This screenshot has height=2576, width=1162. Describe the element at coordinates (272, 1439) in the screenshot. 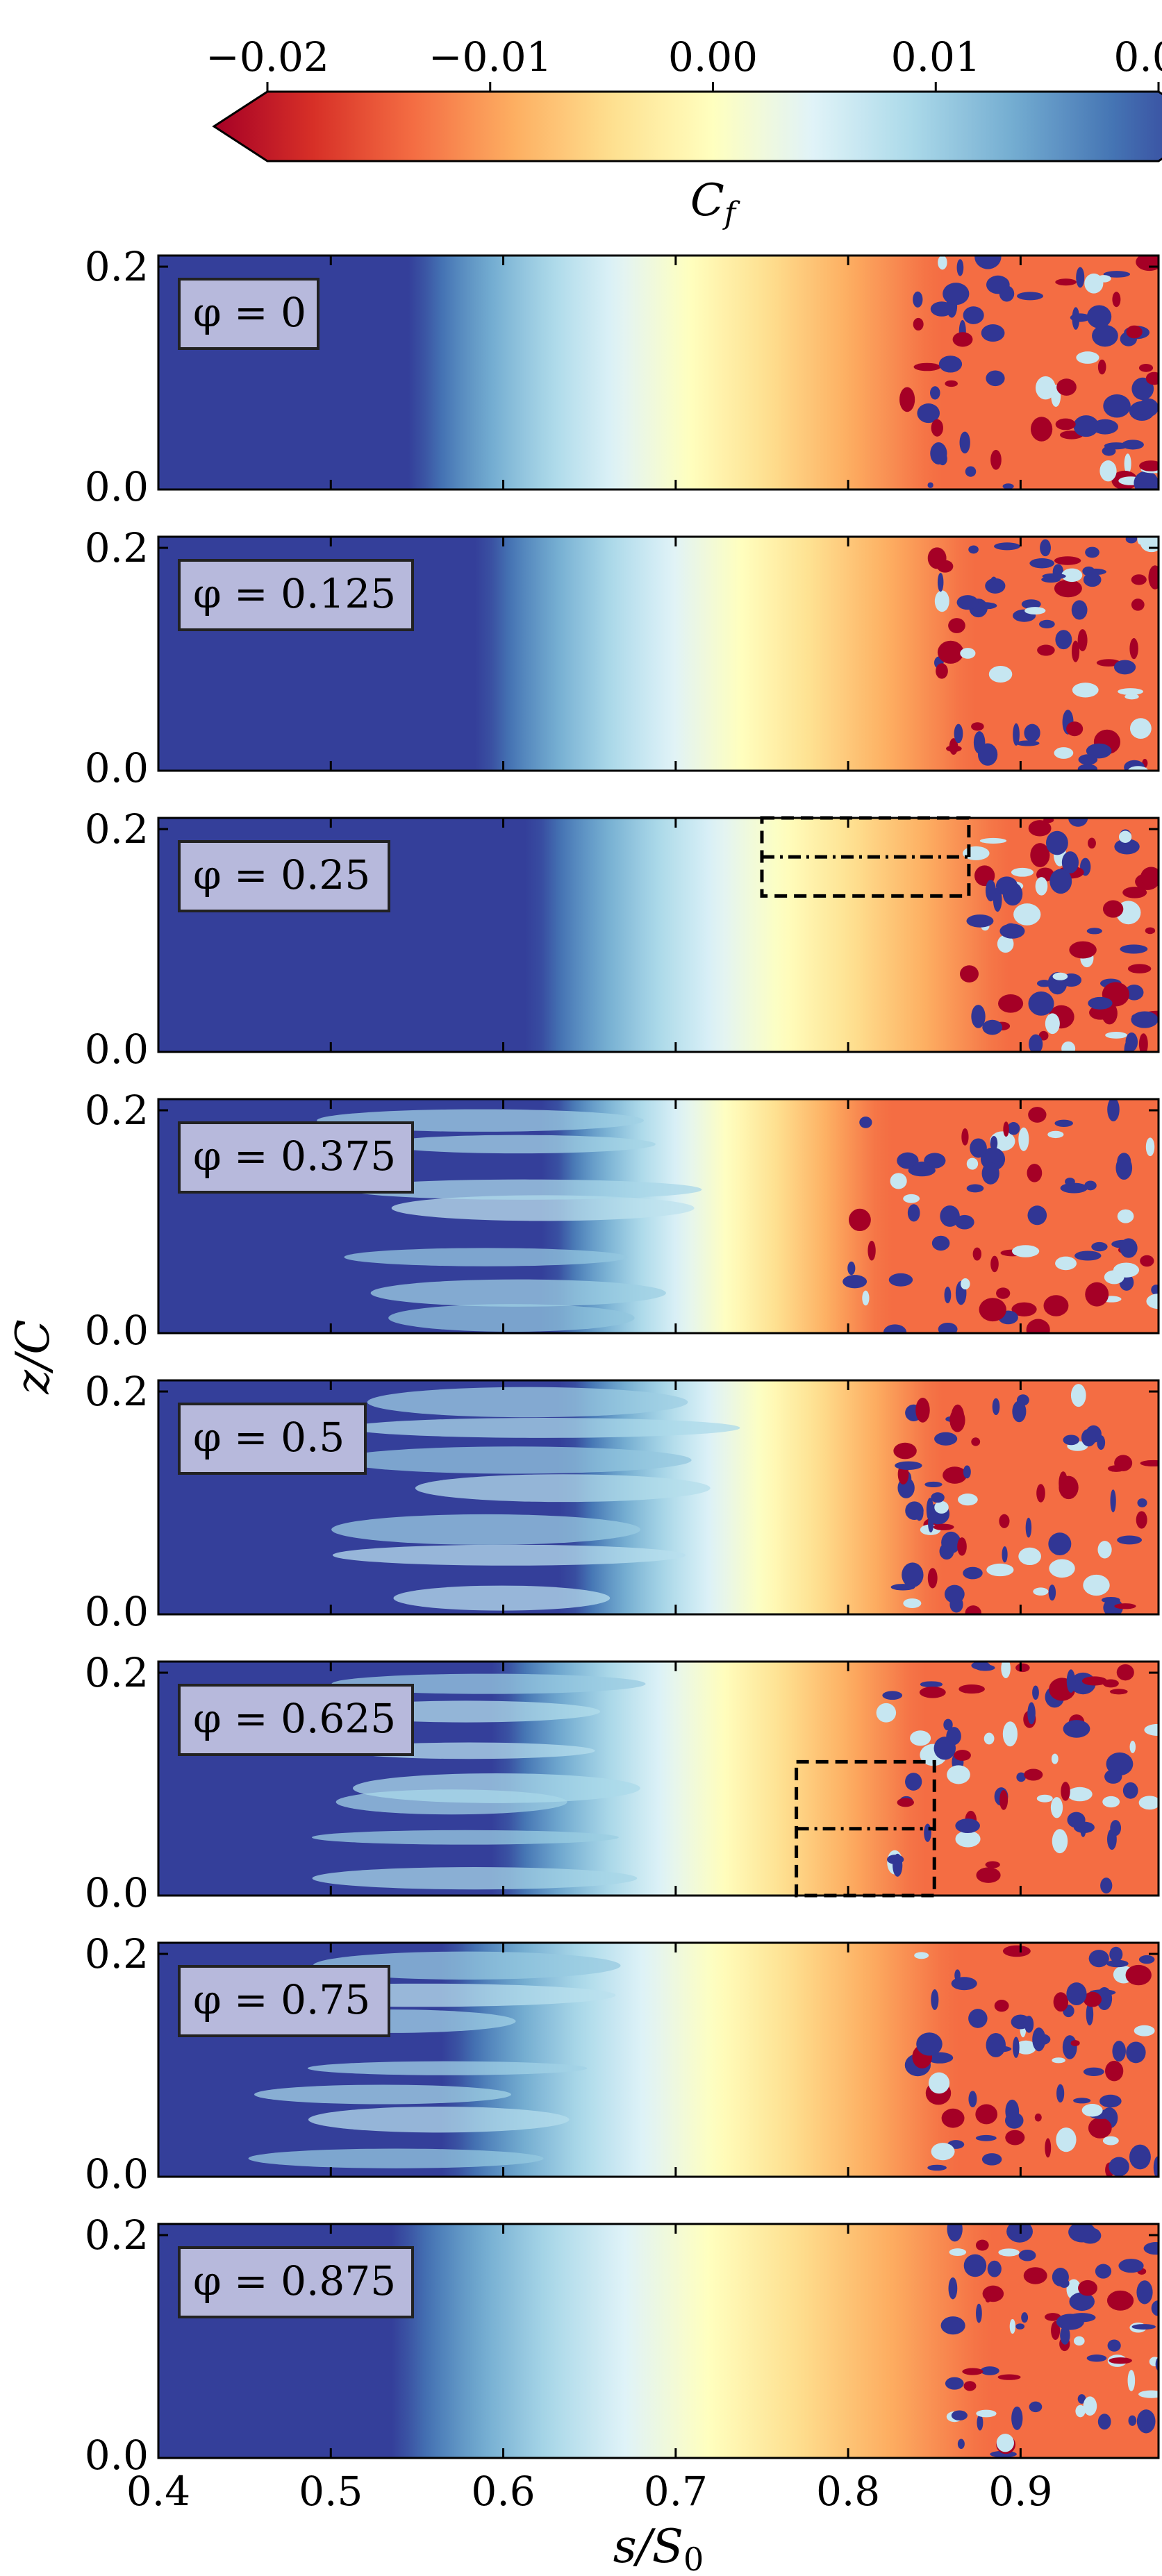

I see `phase-label: φ = 0.5` at that location.